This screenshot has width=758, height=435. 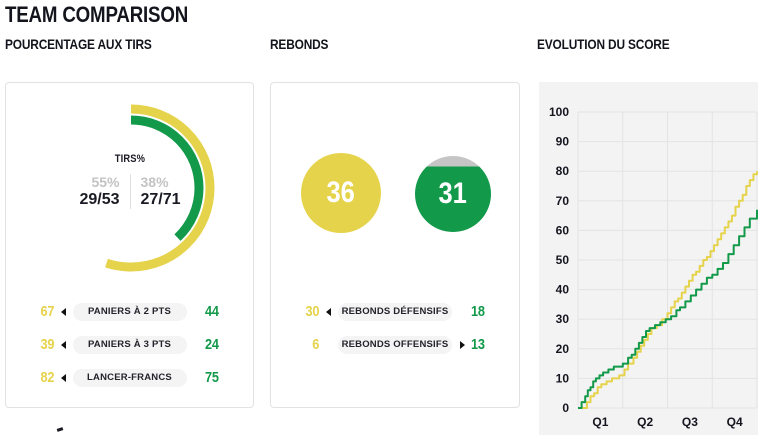 I want to click on stat-label-pill: LANCER-FRANCS, so click(x=129, y=377).